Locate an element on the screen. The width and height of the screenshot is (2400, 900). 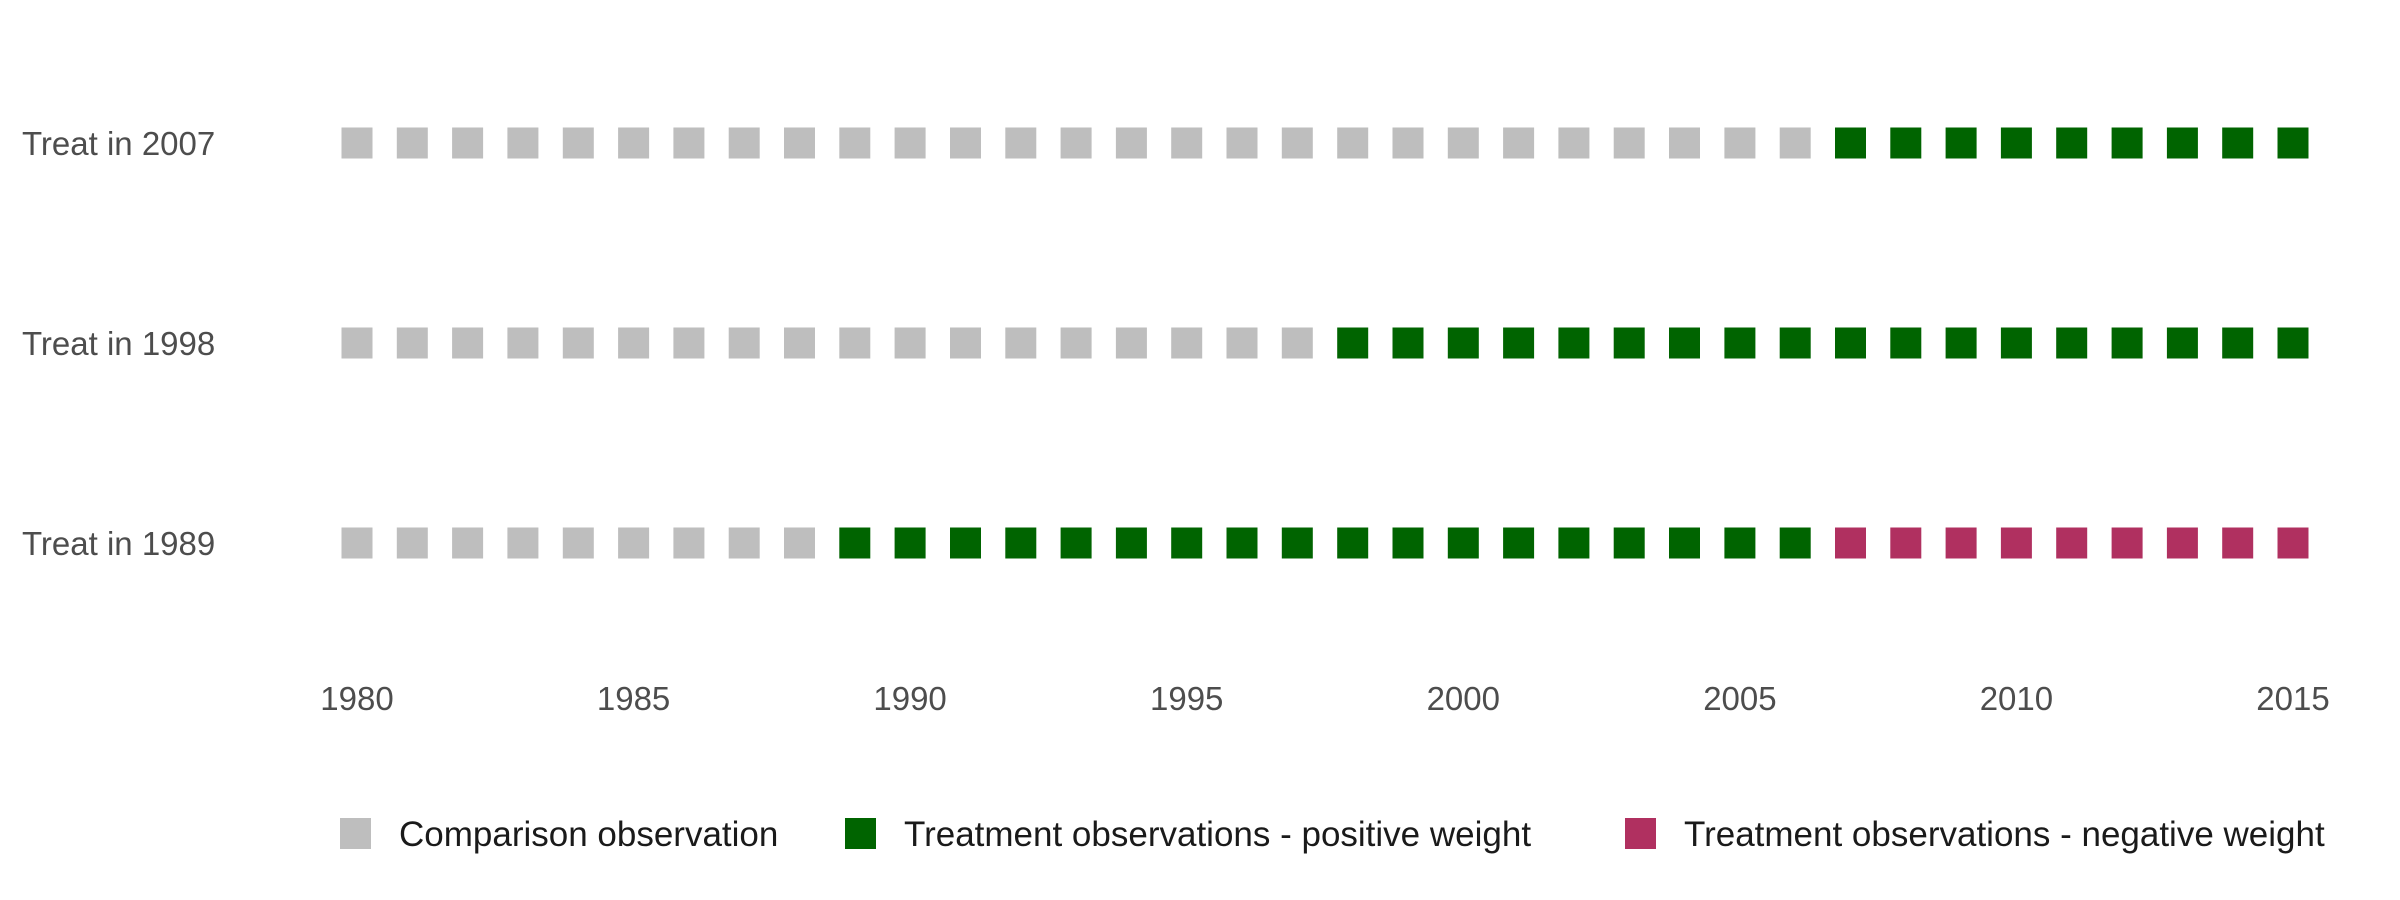
row-0: Treat in 2007 is located at coordinates (1165, 143).